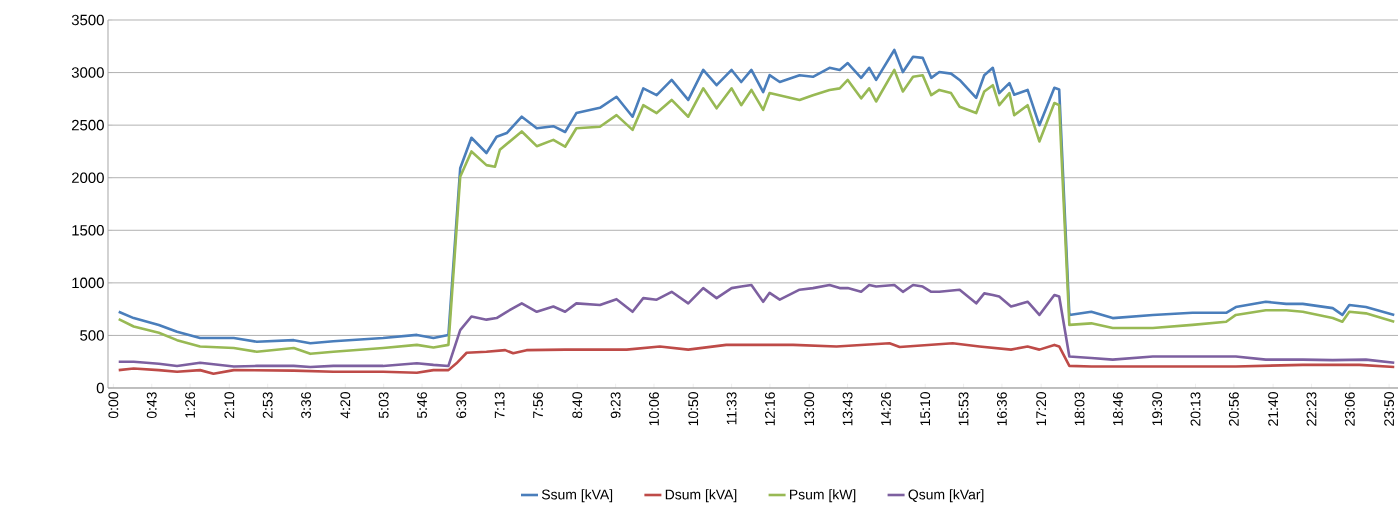 The image size is (1398, 514). Describe the element at coordinates (1233, 409) in the screenshot. I see `x-tick-label: 20:56` at that location.